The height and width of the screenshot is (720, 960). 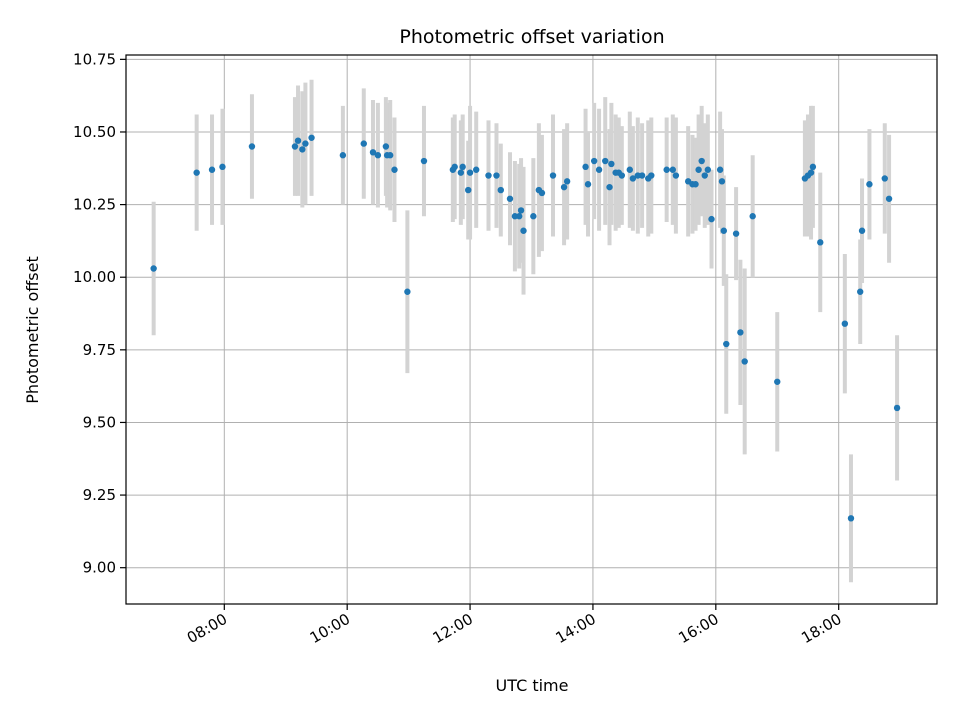 What do you see at coordinates (99, 495) in the screenshot?
I see `y-tick-label-1: 9.25` at bounding box center [99, 495].